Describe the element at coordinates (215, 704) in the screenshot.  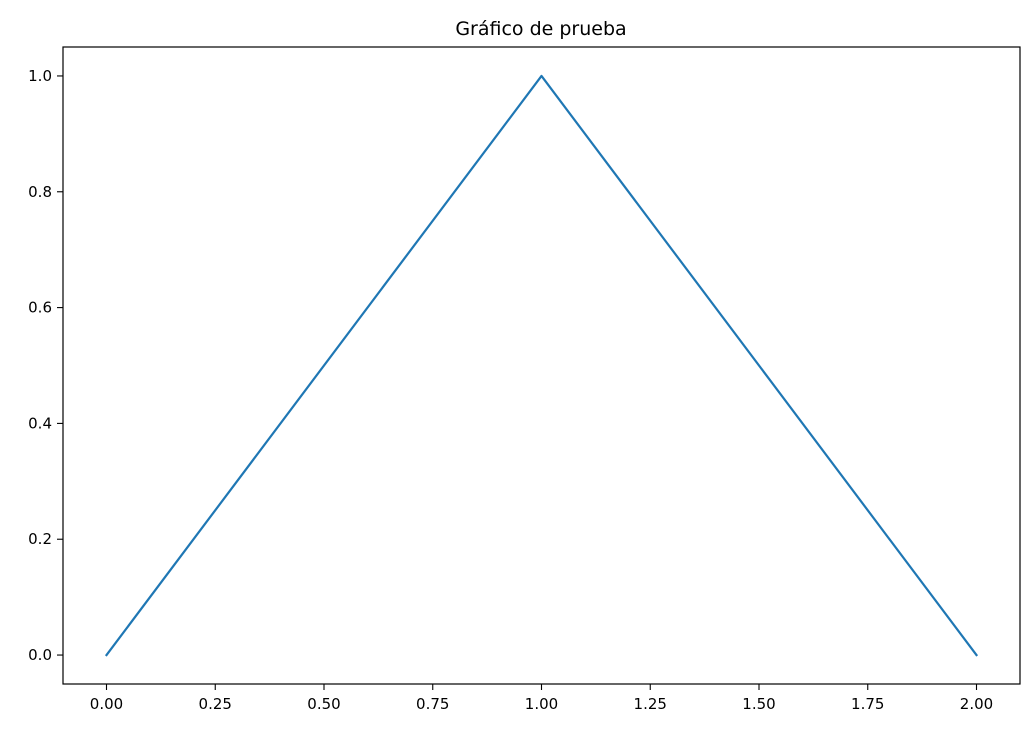
I see `x-tick-label: 0.25` at that location.